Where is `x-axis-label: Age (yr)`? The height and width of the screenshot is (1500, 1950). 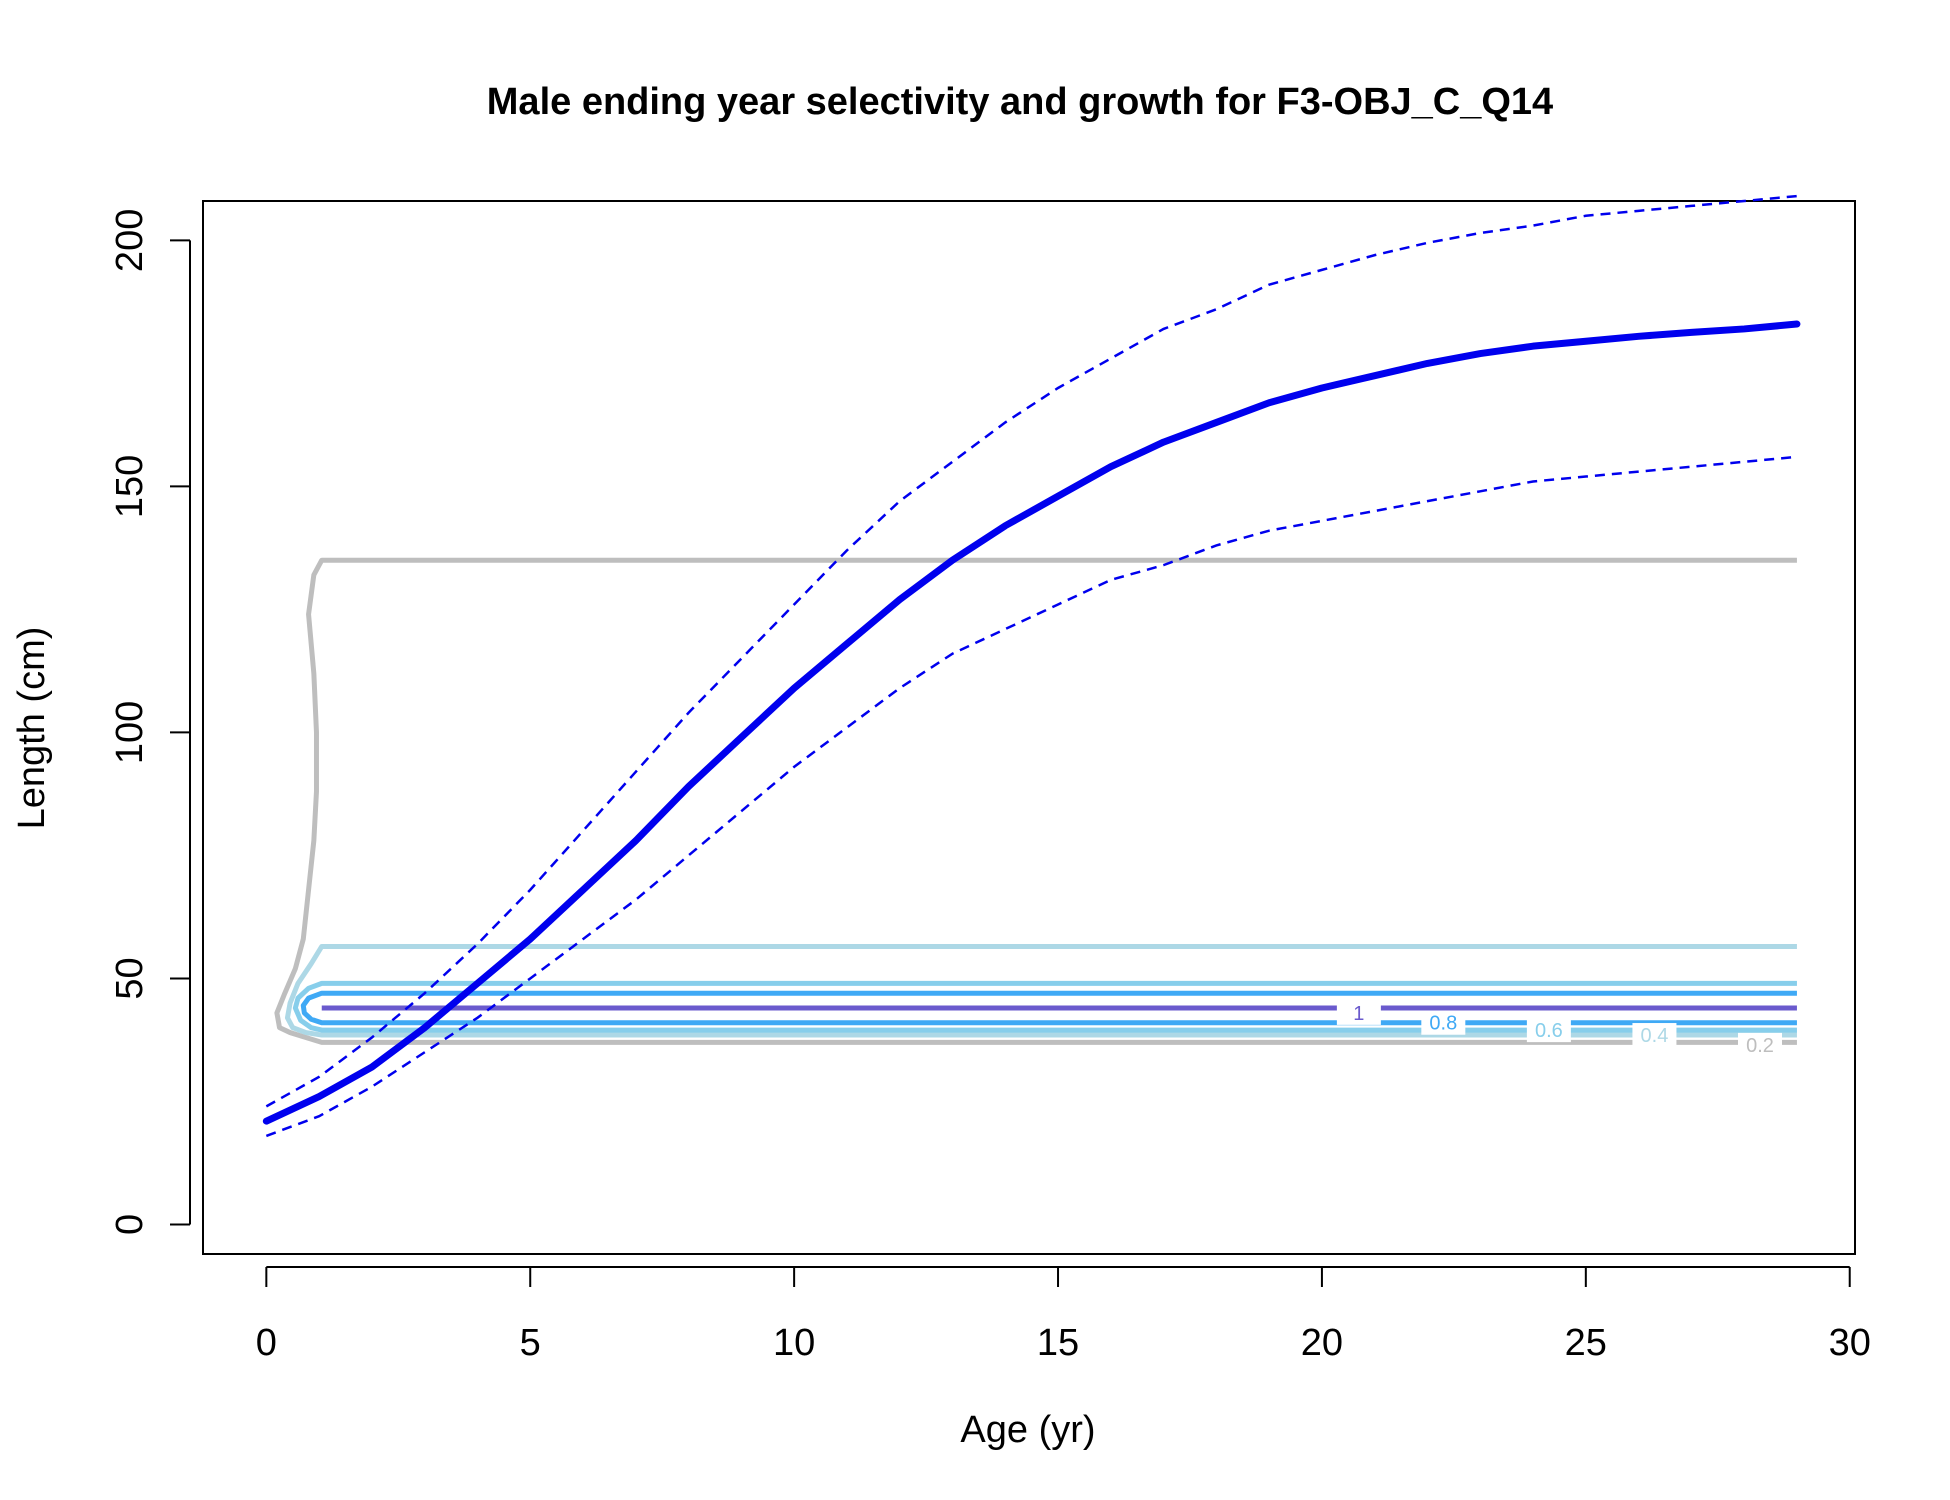
x-axis-label: Age (yr) is located at coordinates (1027, 1430).